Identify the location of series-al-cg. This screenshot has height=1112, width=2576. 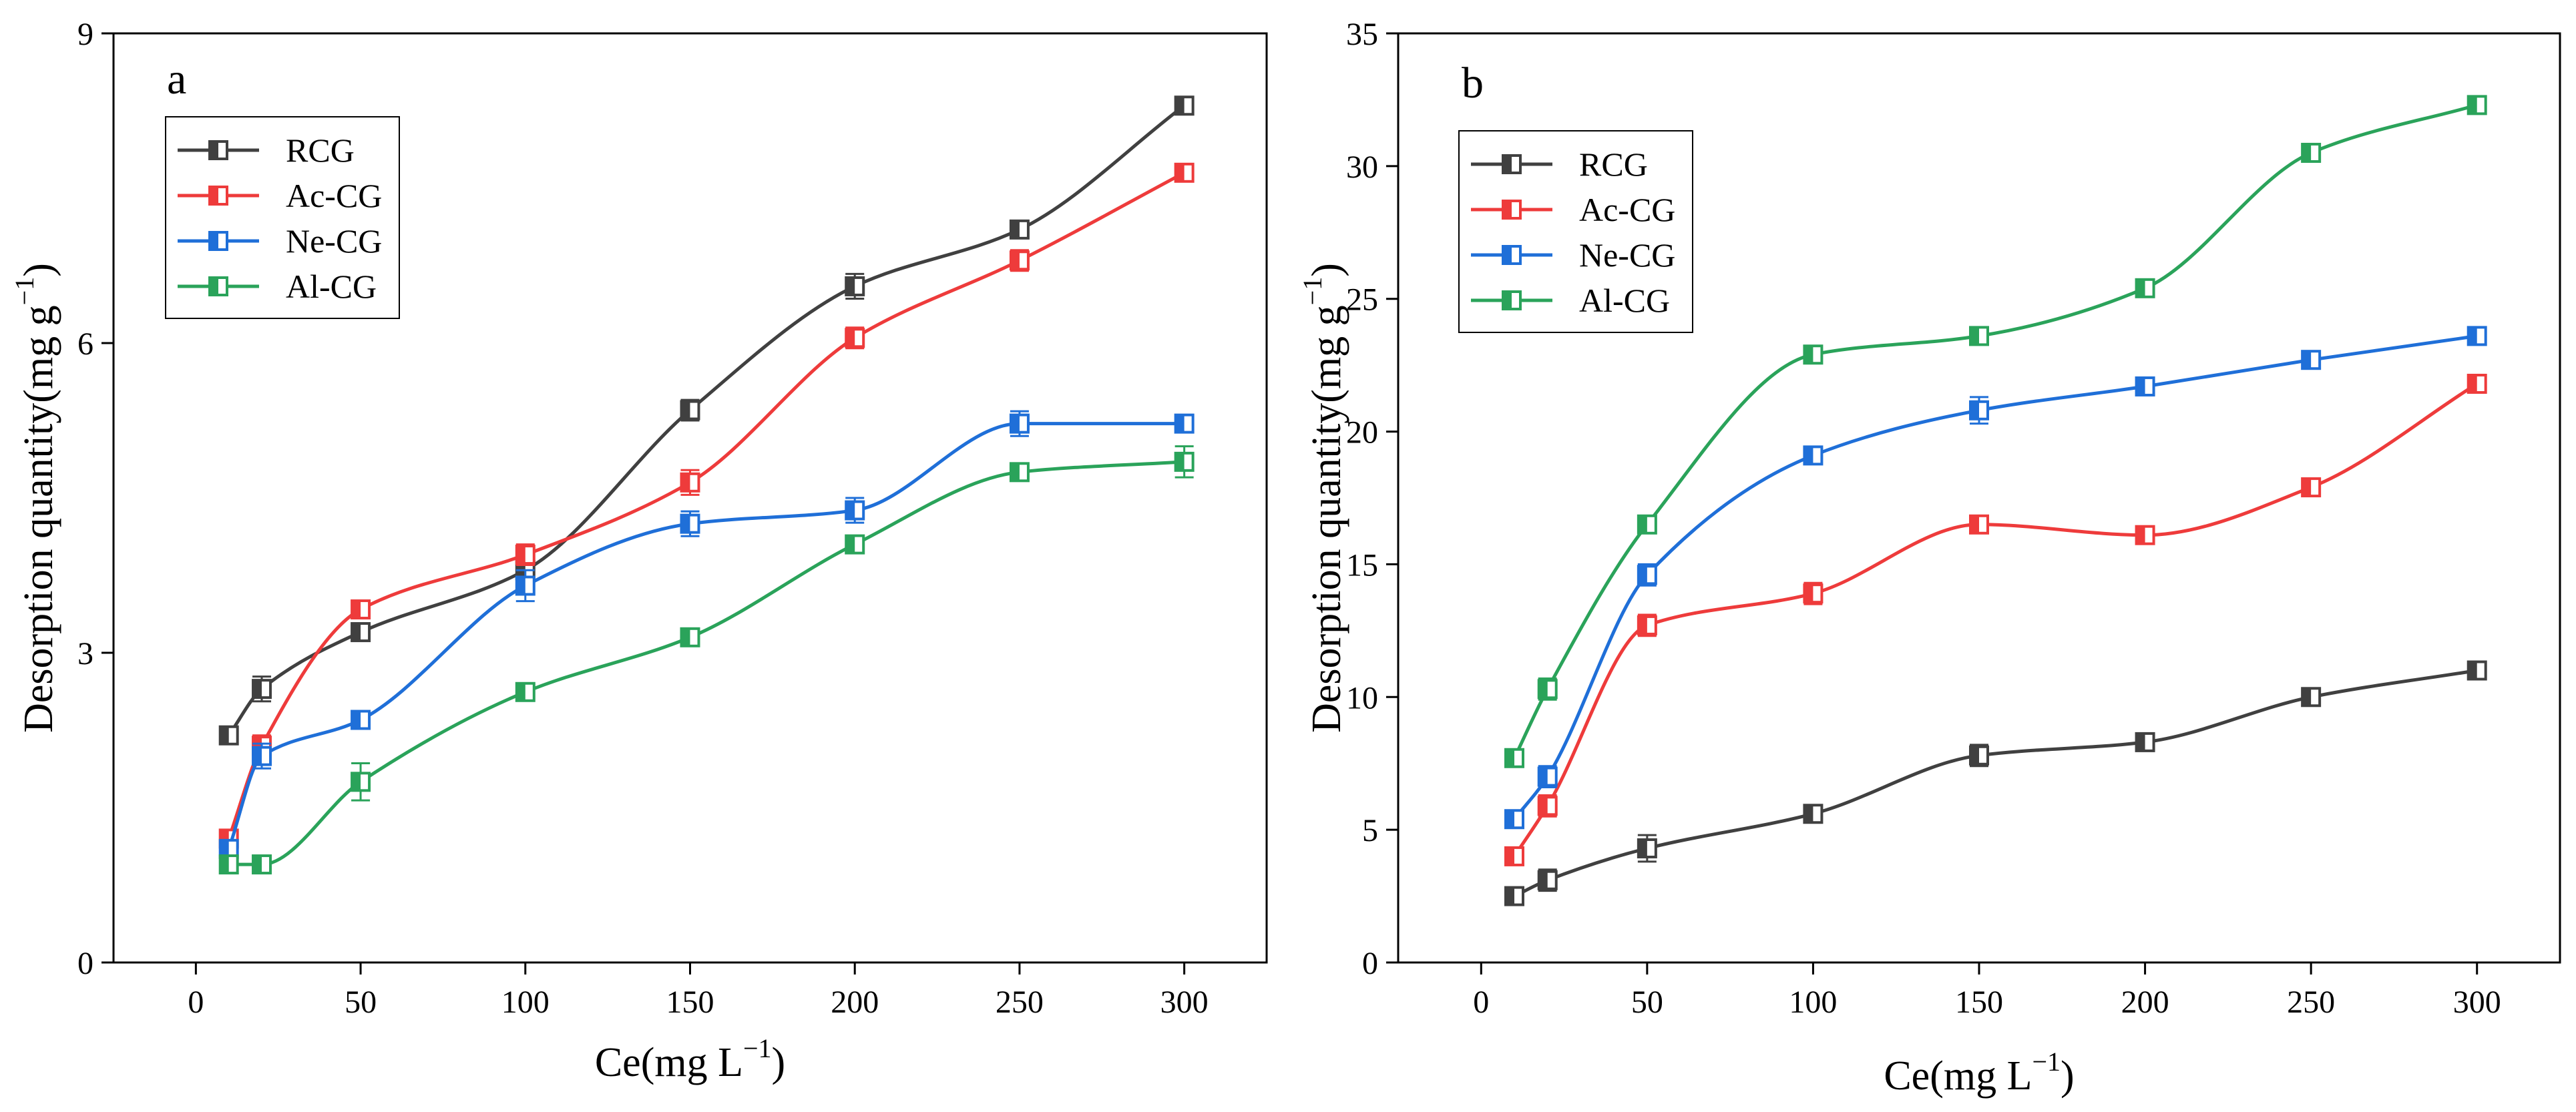
(707, 660).